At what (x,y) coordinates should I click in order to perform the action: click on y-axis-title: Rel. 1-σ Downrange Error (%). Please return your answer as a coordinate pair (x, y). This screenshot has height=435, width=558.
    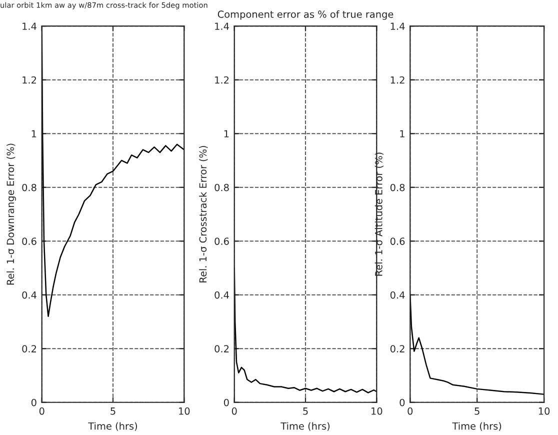
    Looking at the image, I should click on (11, 214).